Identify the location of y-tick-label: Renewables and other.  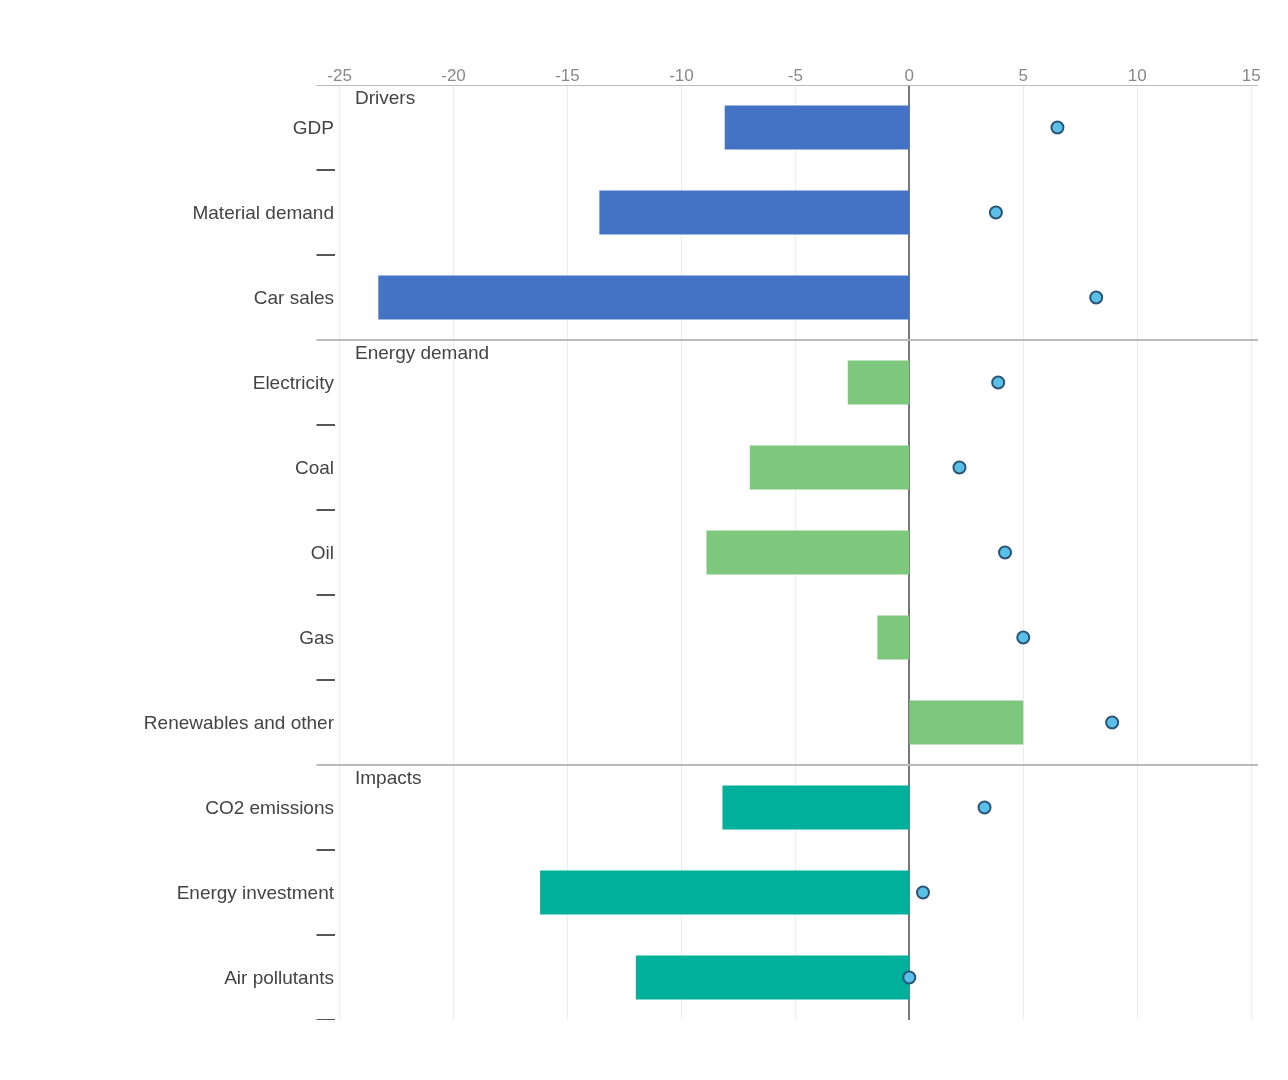
(239, 723).